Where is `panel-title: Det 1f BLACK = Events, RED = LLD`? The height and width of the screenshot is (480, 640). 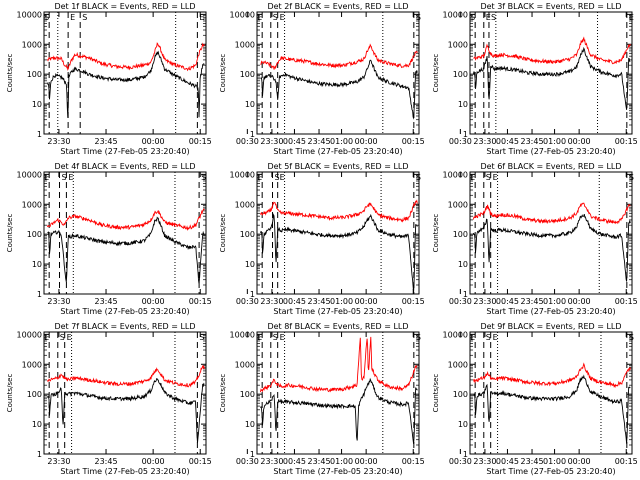
panel-title: Det 1f BLACK = Events, RED = LLD is located at coordinates (124, 6).